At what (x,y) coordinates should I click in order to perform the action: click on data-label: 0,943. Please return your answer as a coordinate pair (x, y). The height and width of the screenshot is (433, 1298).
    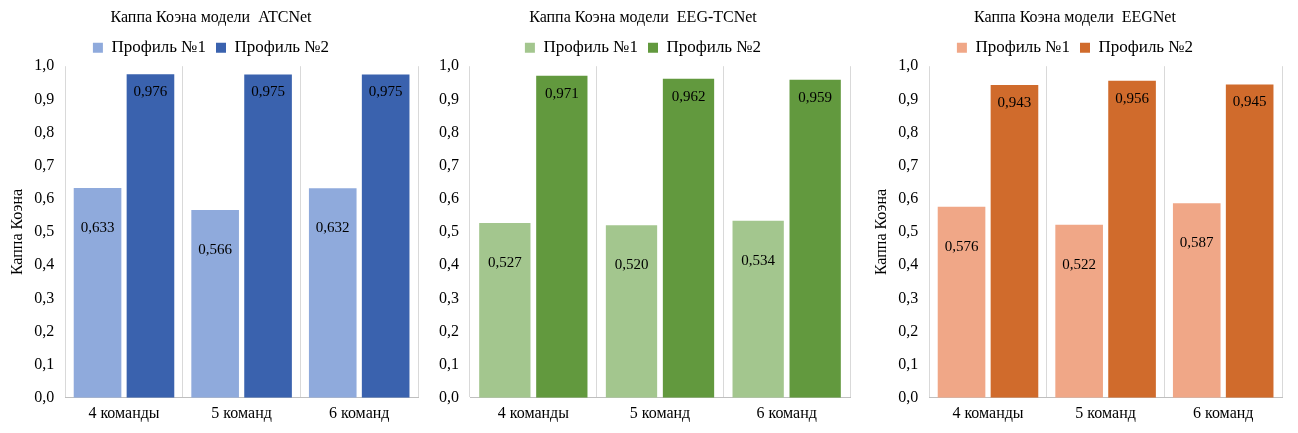
    Looking at the image, I should click on (1014, 102).